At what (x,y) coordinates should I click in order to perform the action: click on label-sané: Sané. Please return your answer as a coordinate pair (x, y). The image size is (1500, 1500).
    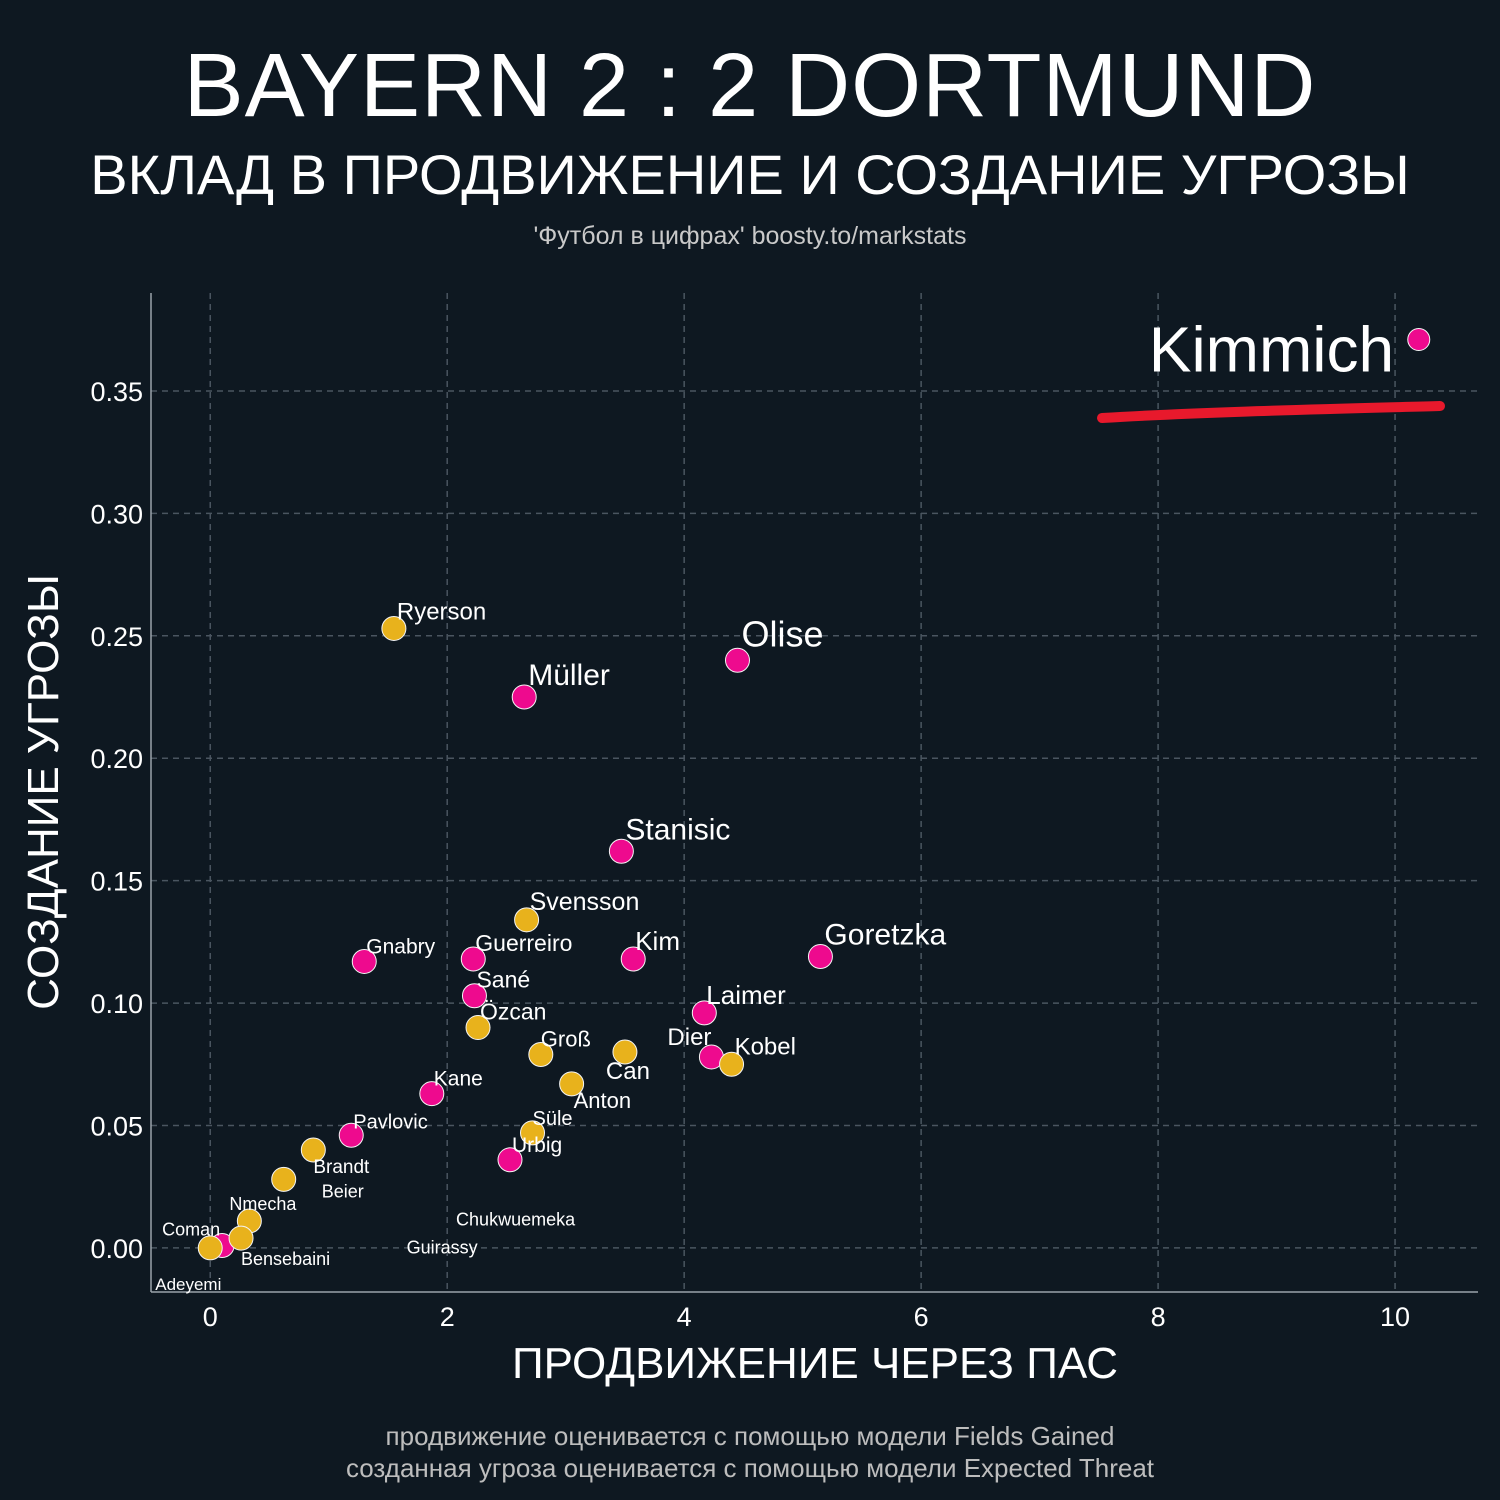
    Looking at the image, I should click on (503, 980).